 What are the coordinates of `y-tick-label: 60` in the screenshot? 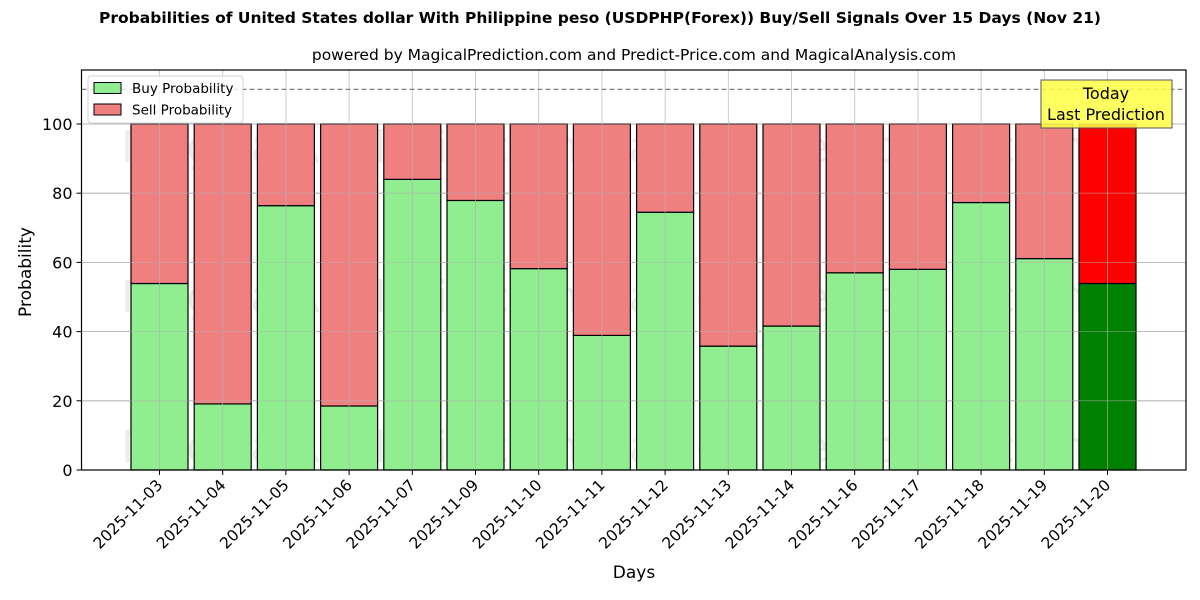 It's located at (62, 262).